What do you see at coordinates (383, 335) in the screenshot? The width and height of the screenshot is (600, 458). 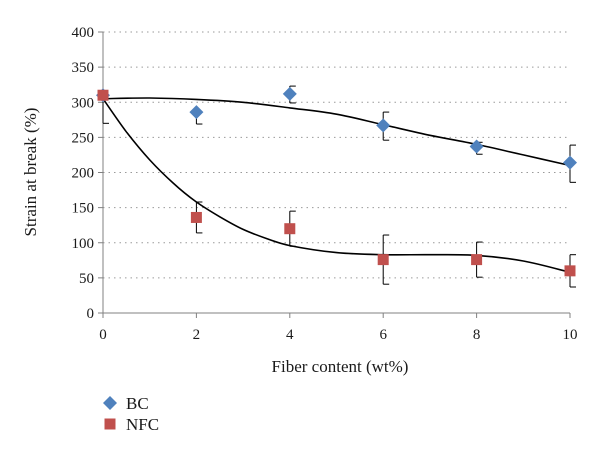 I see `x-tick-label: 6` at bounding box center [383, 335].